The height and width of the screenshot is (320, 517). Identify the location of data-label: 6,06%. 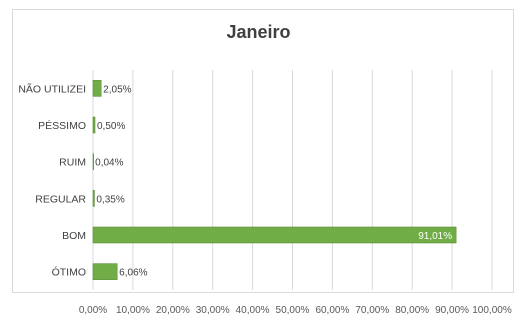
(133, 273).